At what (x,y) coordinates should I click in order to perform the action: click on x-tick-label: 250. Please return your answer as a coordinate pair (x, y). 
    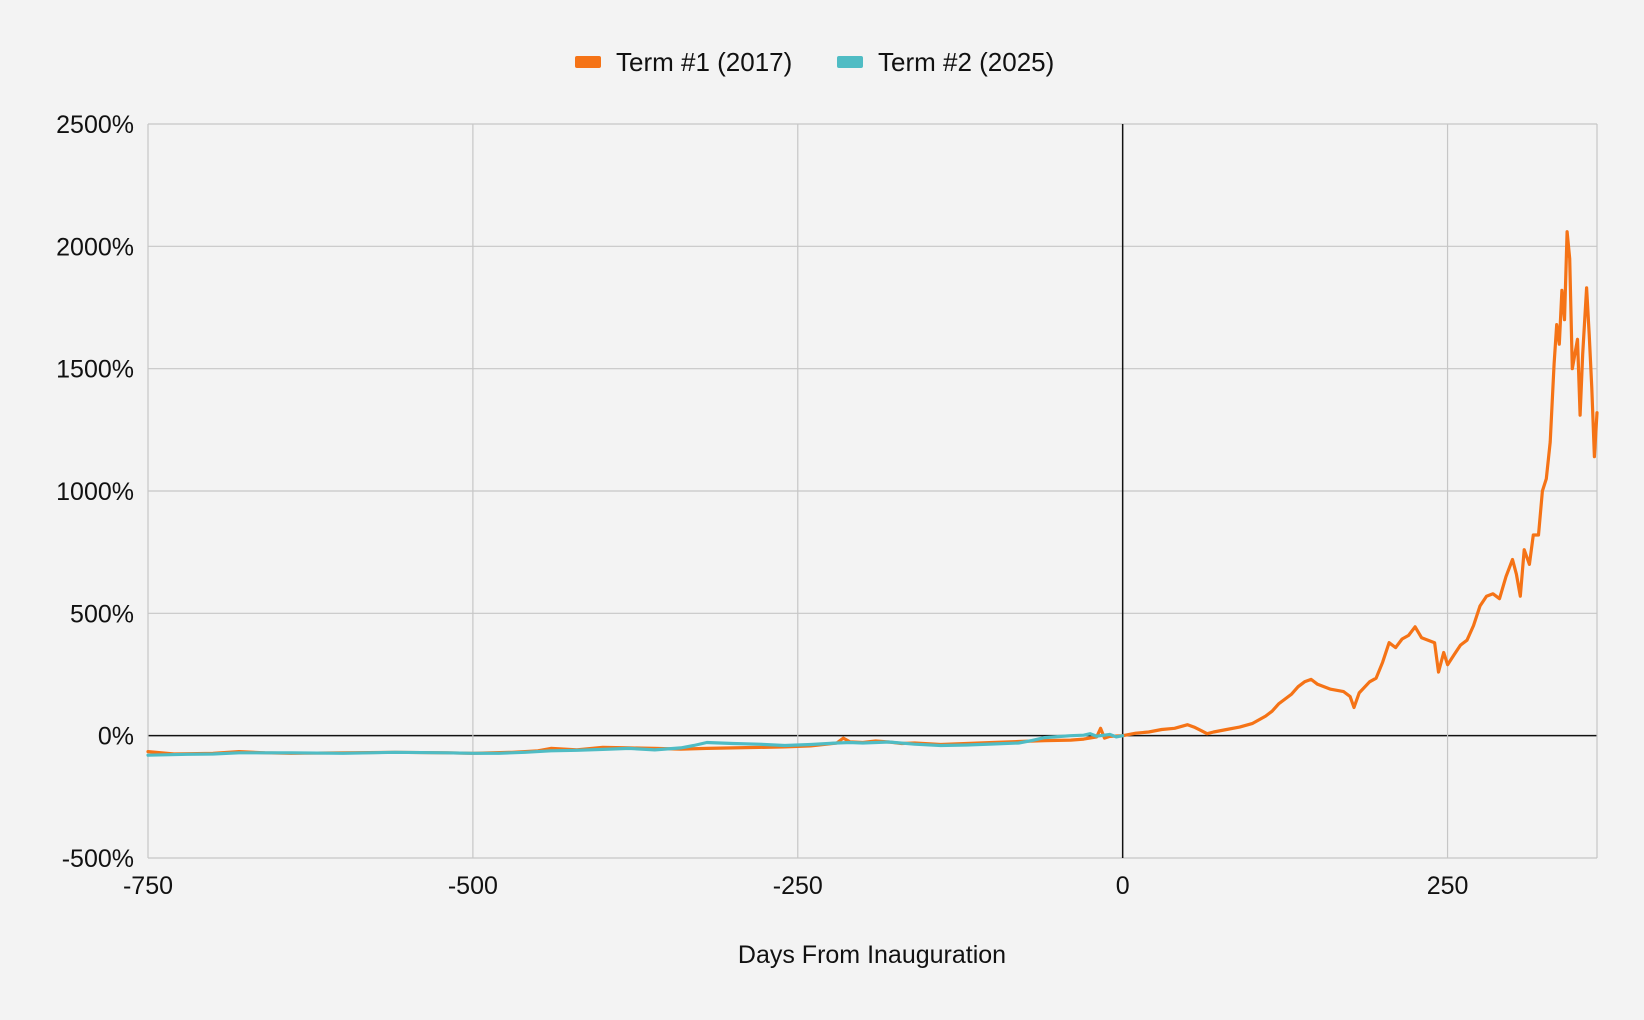
    Looking at the image, I should click on (1448, 886).